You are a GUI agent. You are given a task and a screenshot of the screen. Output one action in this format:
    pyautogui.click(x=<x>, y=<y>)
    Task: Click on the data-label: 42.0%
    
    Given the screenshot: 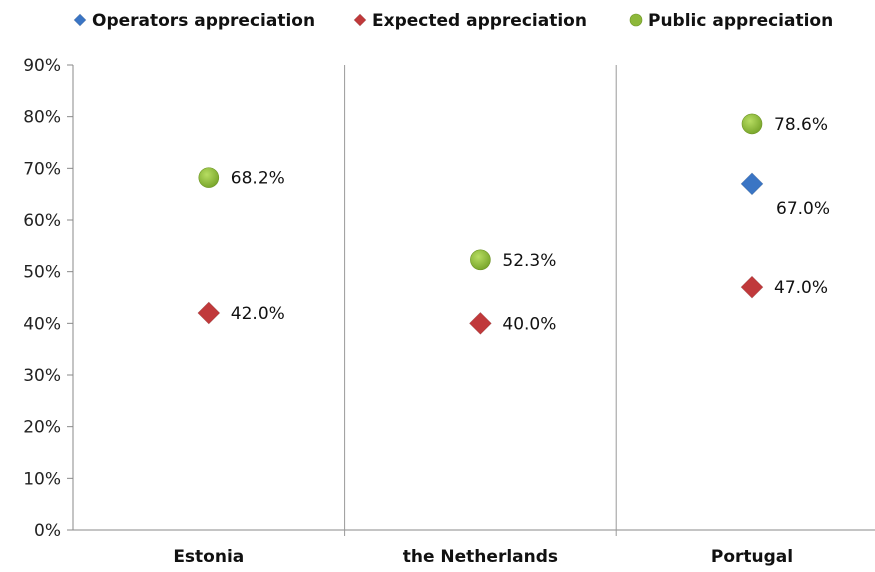 What is the action you would take?
    pyautogui.click(x=258, y=314)
    